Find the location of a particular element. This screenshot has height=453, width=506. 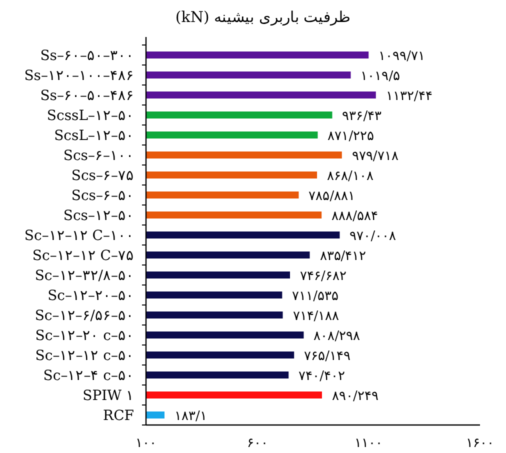

y-tick-label: ScssL–۱۲–۵۰ is located at coordinates (90, 116).